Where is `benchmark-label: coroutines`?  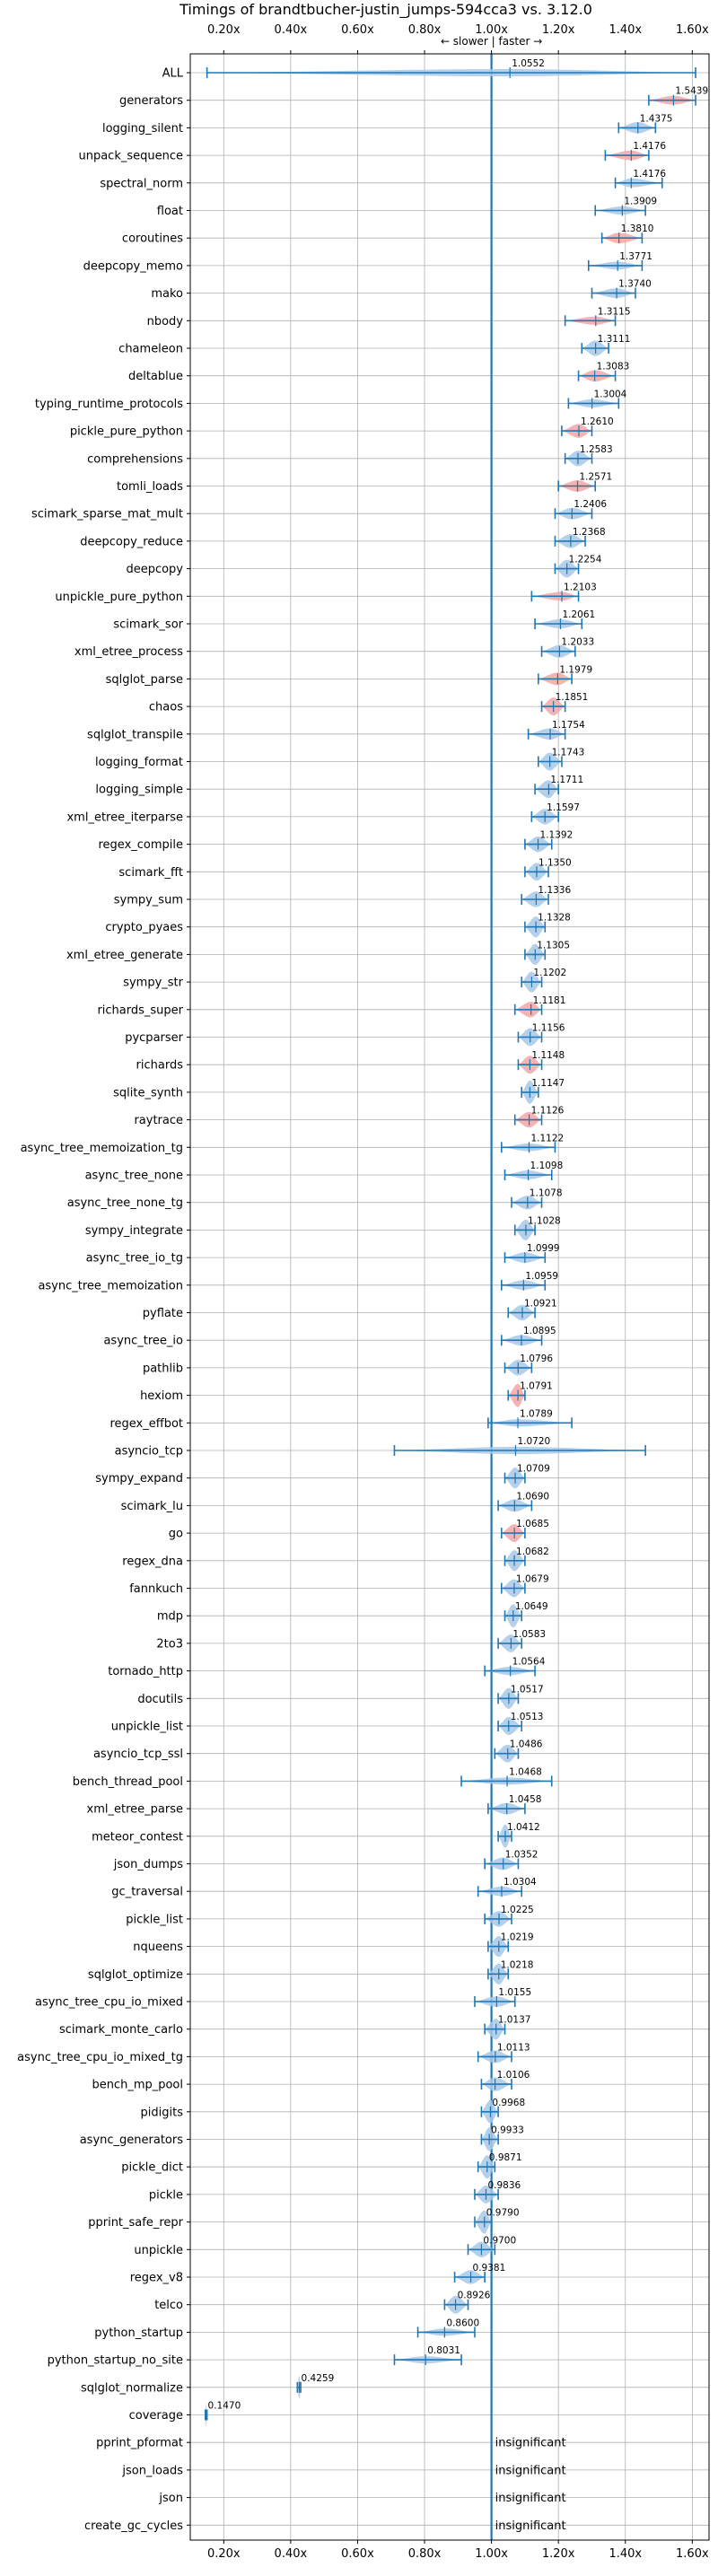
benchmark-label: coroutines is located at coordinates (152, 239).